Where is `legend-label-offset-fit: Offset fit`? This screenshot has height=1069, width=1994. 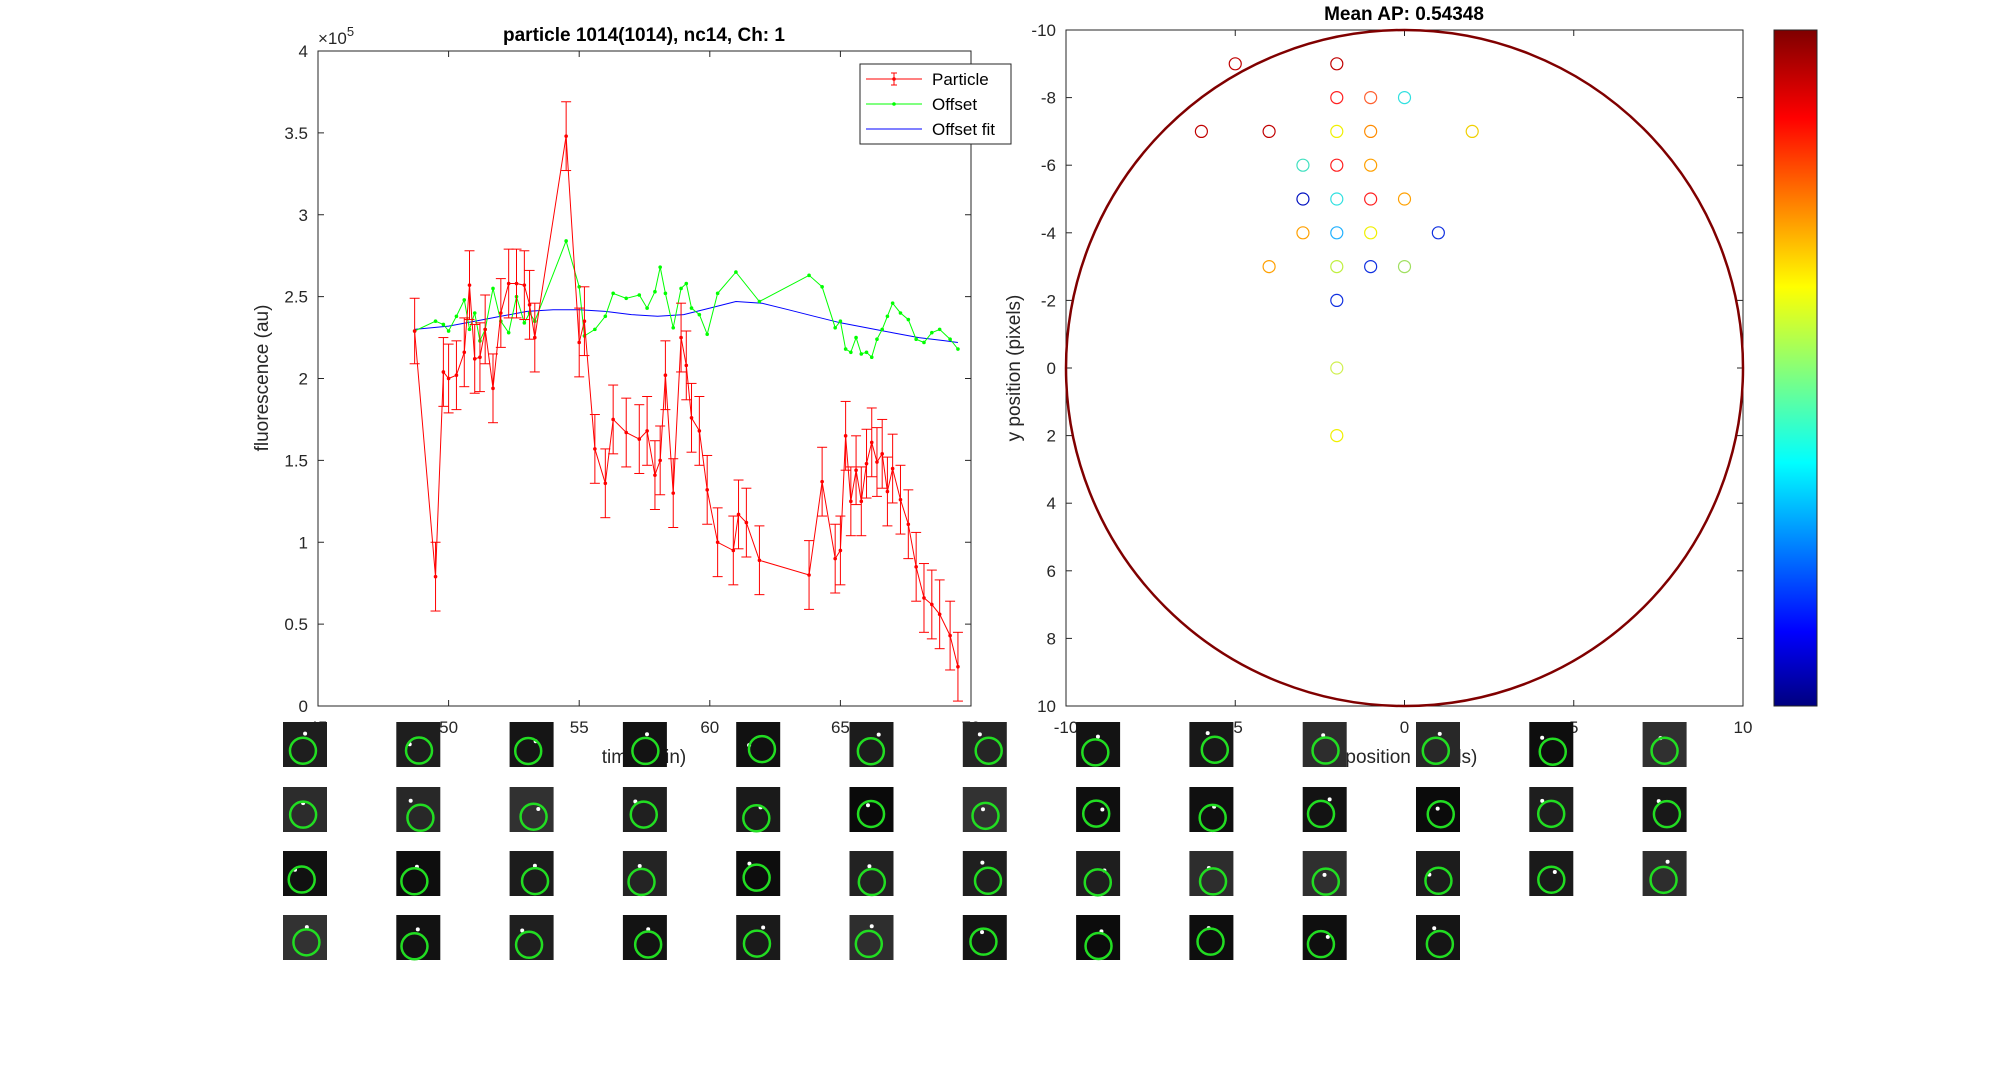 legend-label-offset-fit: Offset fit is located at coordinates (963, 129).